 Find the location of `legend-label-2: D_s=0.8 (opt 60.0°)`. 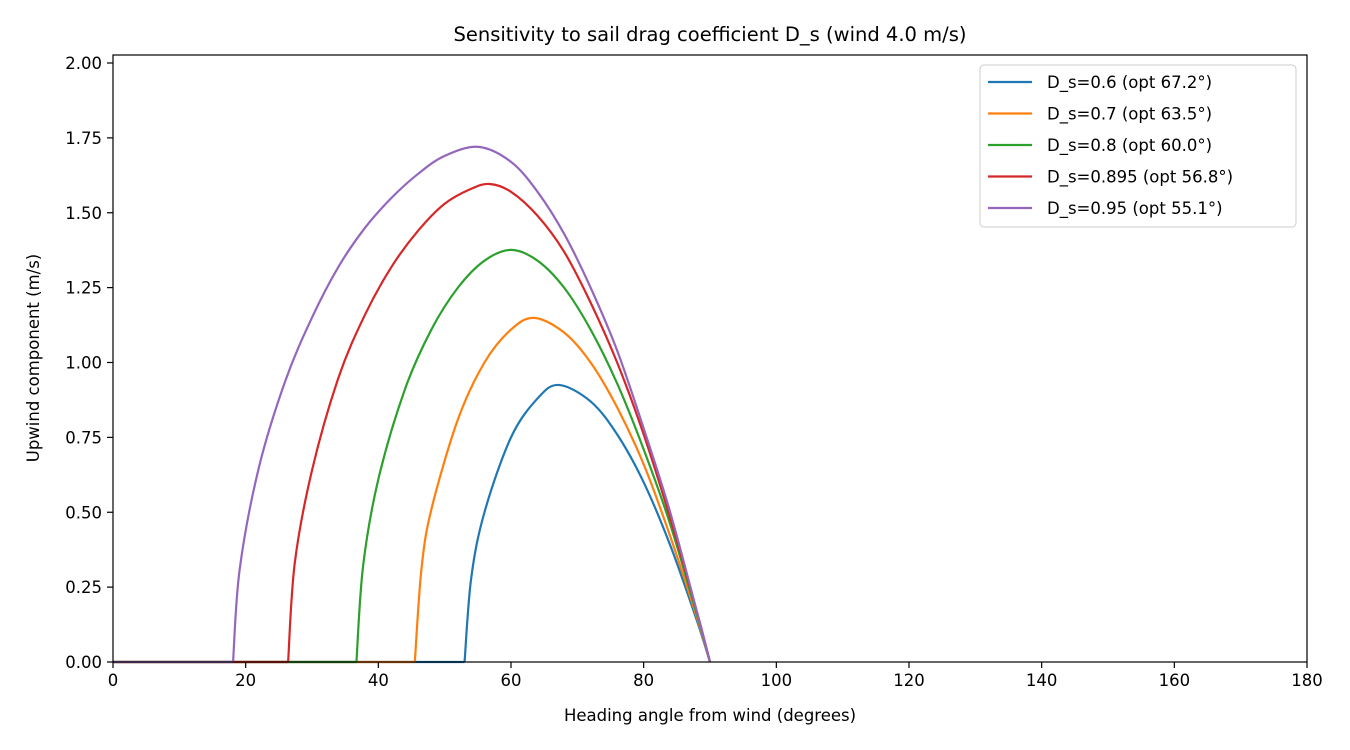

legend-label-2: D_s=0.8 (opt 60.0°) is located at coordinates (1129, 146).